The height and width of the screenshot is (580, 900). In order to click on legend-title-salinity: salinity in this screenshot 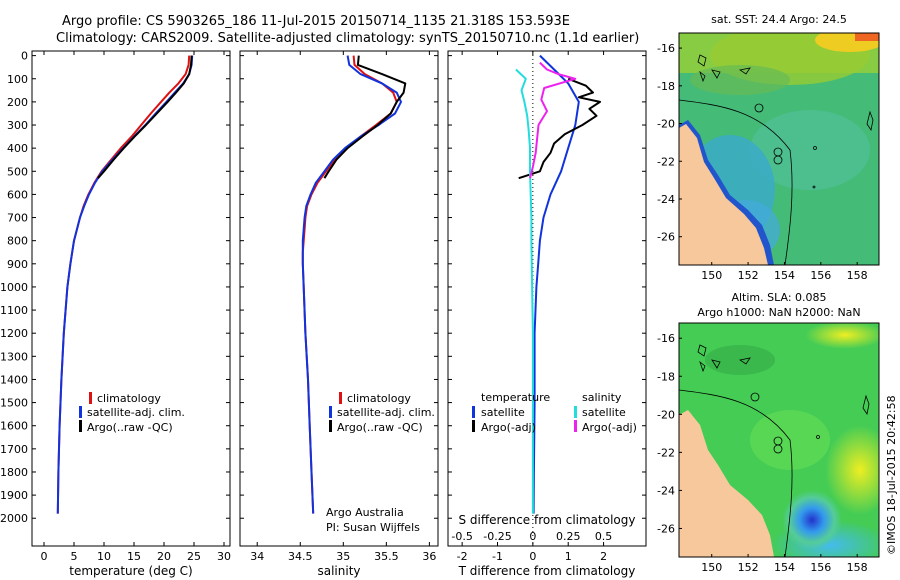, I will do `click(602, 397)`.